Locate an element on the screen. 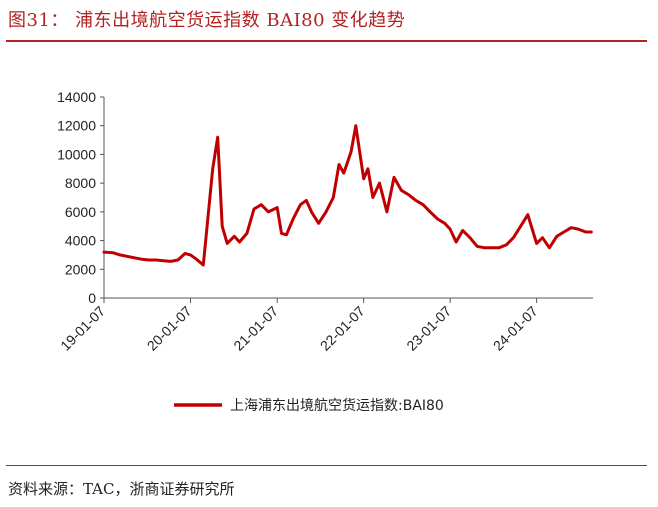  y-tick-label: 0 is located at coordinates (92, 298).